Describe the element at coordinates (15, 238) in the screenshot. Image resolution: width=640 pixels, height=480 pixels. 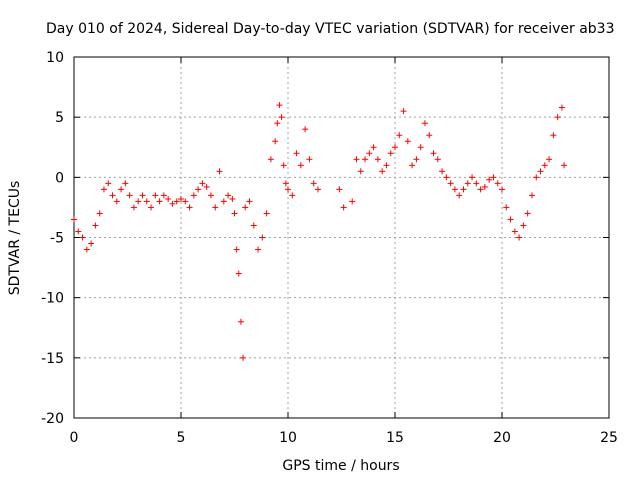
I see `y-axis-label: SDTVAR / TECUs` at that location.